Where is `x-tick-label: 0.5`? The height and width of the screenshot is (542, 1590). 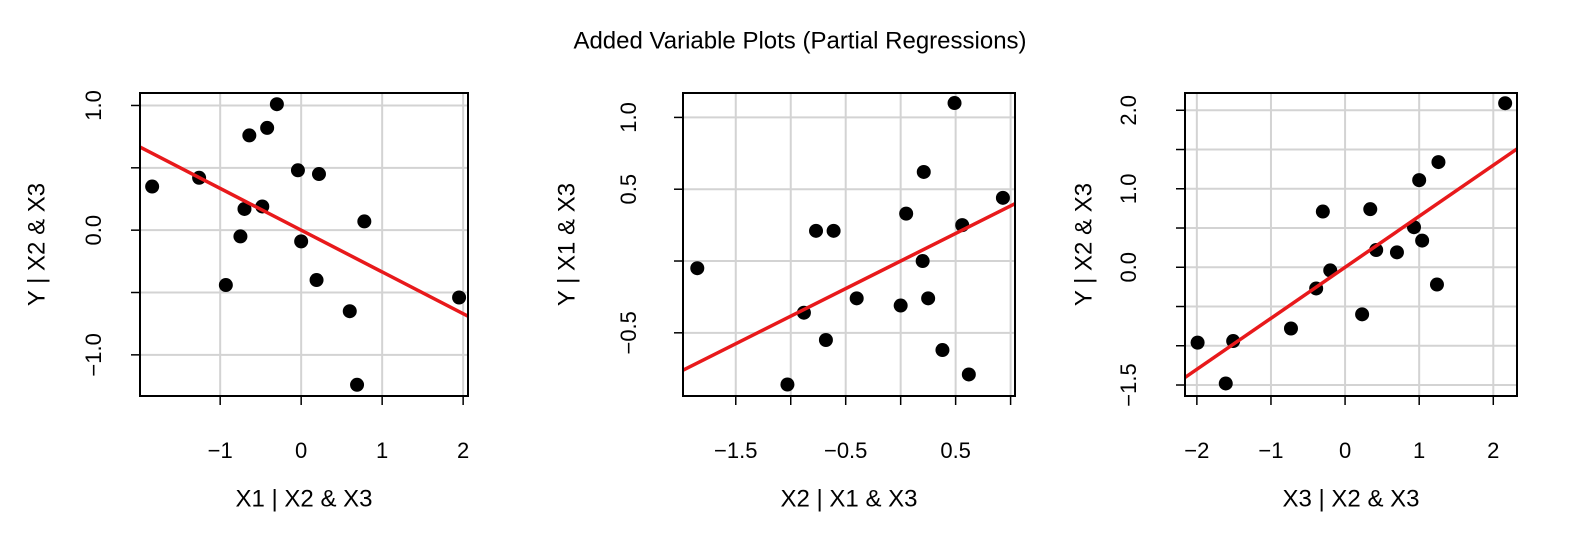 x-tick-label: 0.5 is located at coordinates (955, 450).